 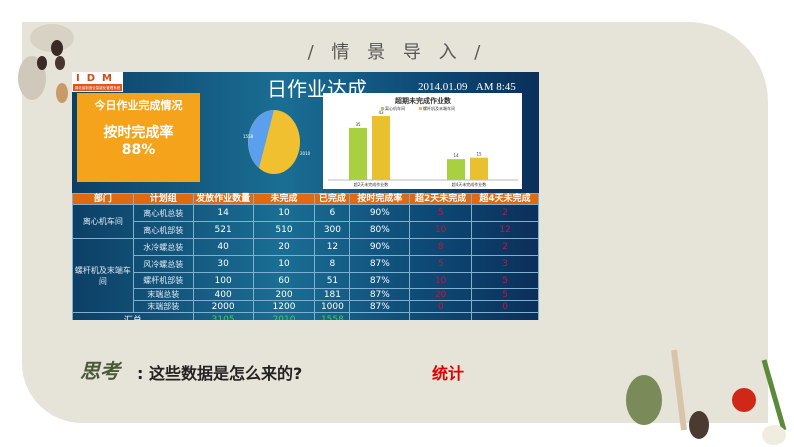 What do you see at coordinates (223, 264) in the screenshot?
I see `table-cell: 30` at bounding box center [223, 264].